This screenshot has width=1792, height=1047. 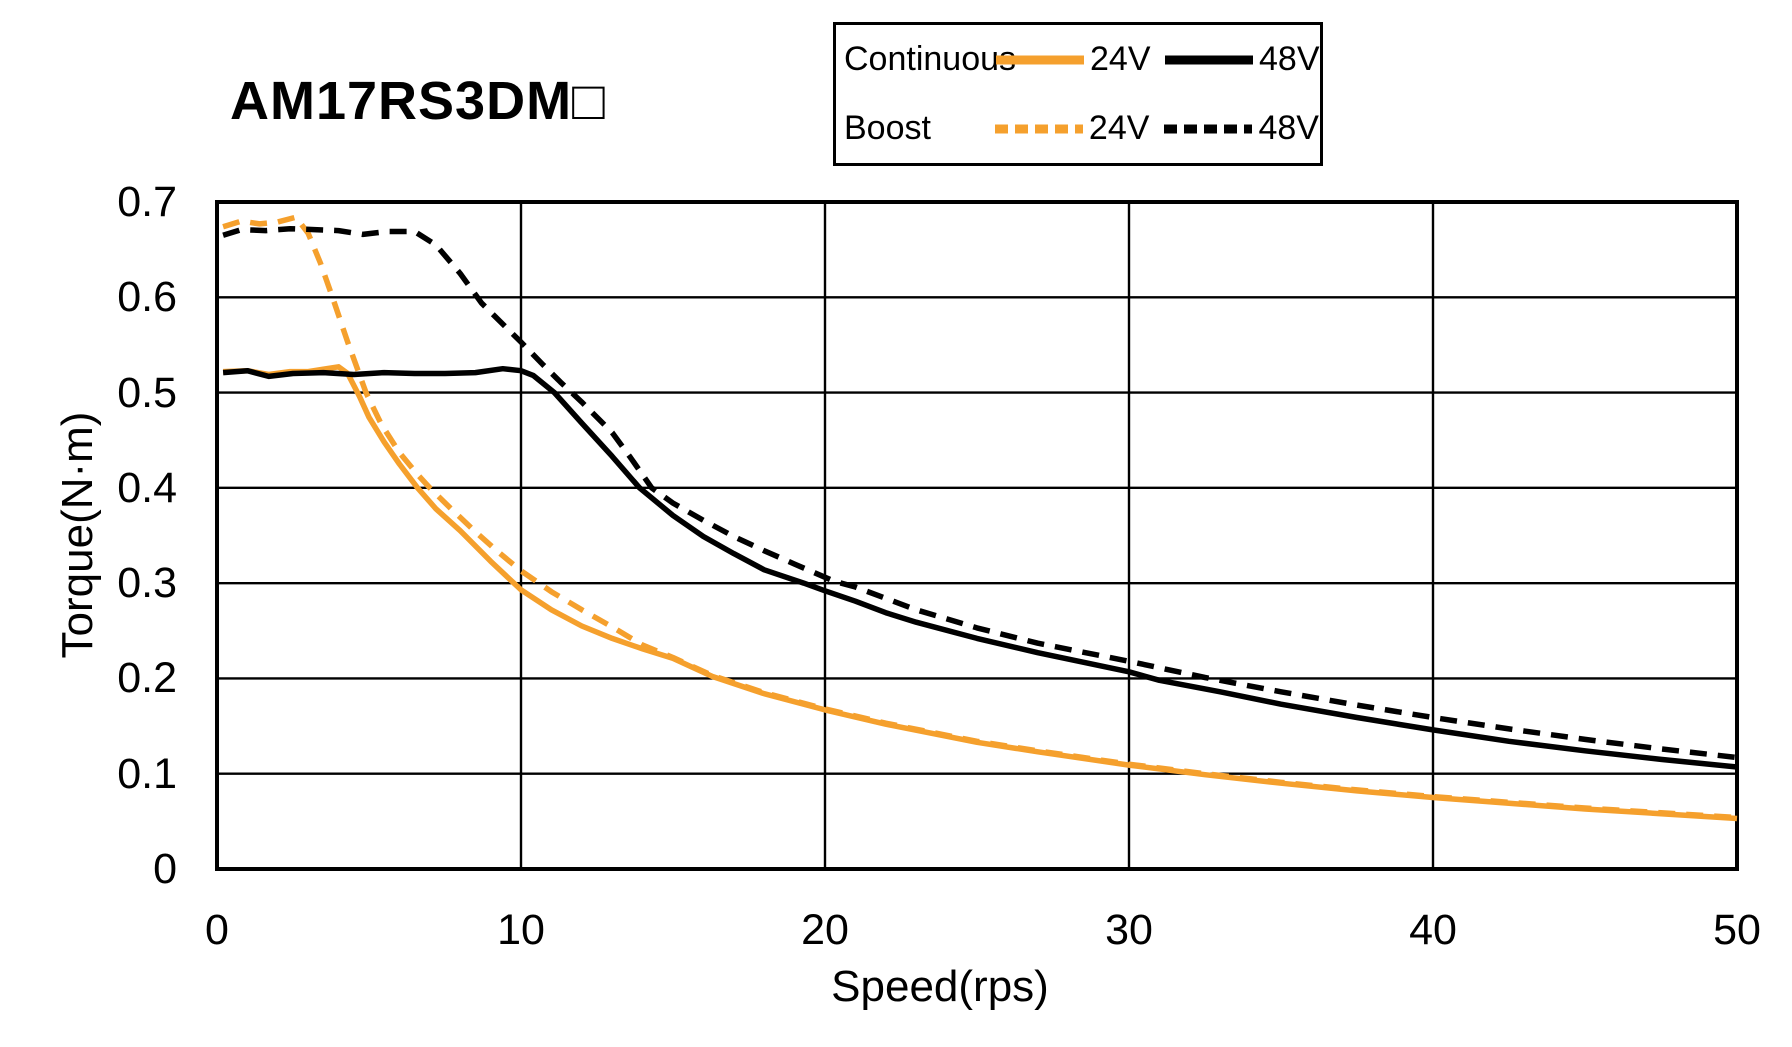 I want to click on y-tick-label: 0, so click(x=165, y=869).